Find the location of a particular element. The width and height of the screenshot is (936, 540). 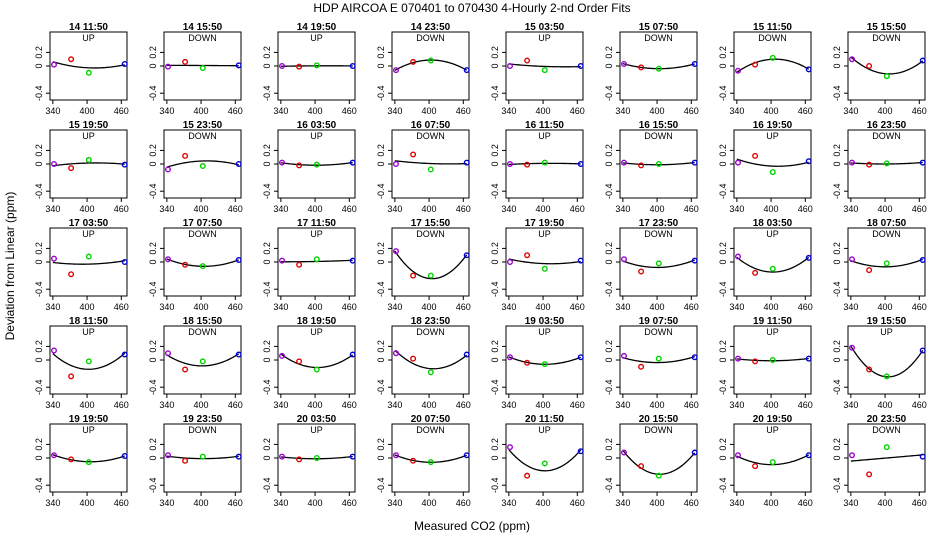

panel-title: 20 03:50 is located at coordinates (317, 419).